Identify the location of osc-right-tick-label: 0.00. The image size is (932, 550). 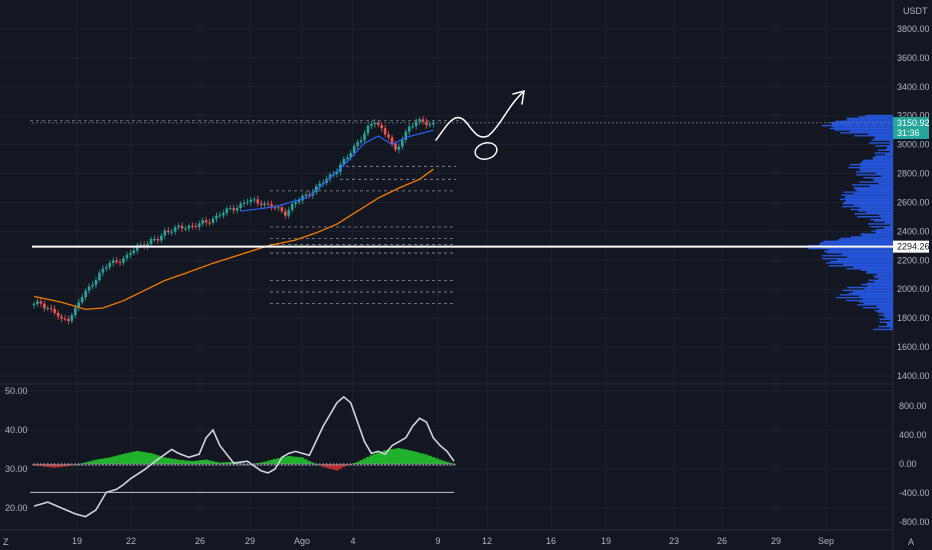
(908, 464).